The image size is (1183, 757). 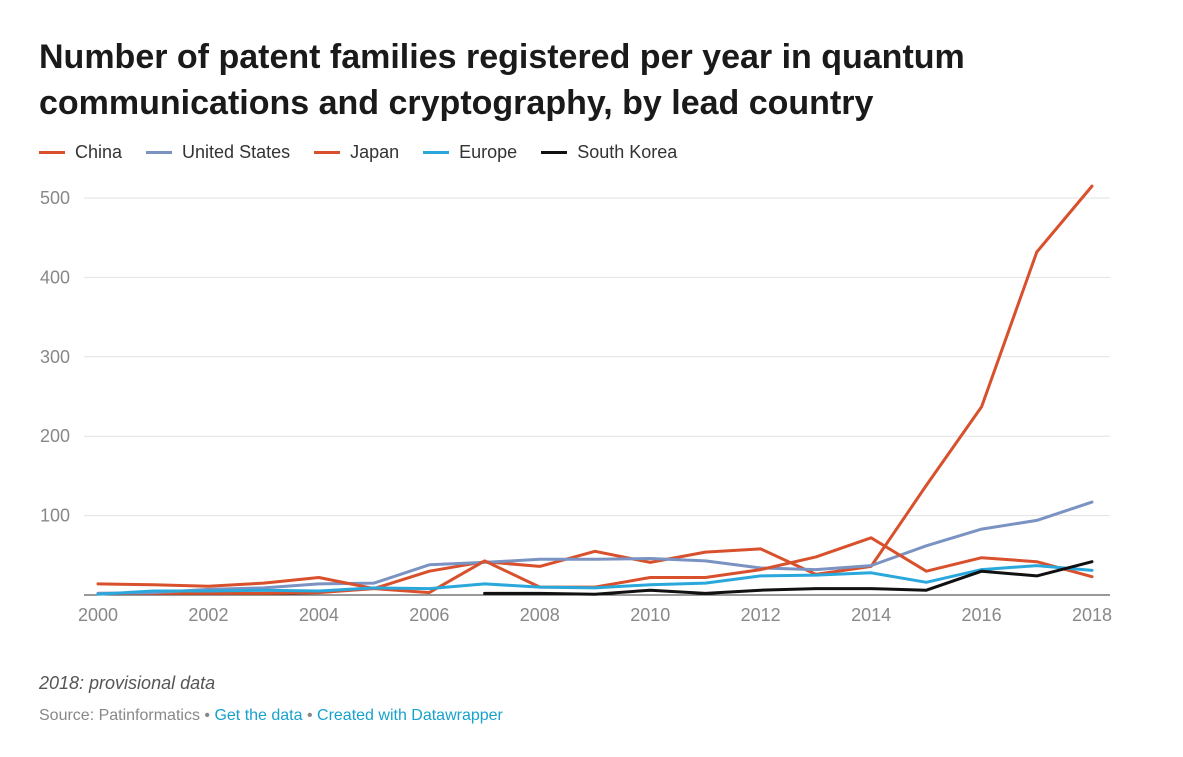 I want to click on x-tick-label: 2002, so click(x=208, y=615).